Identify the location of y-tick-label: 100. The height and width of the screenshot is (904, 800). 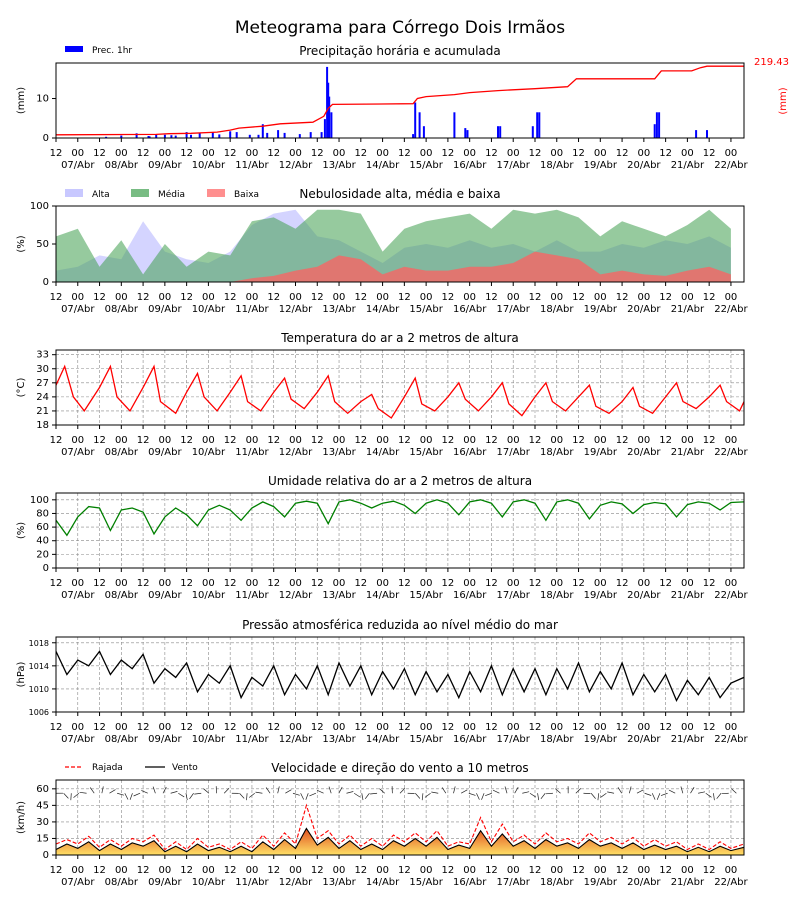
(39, 500).